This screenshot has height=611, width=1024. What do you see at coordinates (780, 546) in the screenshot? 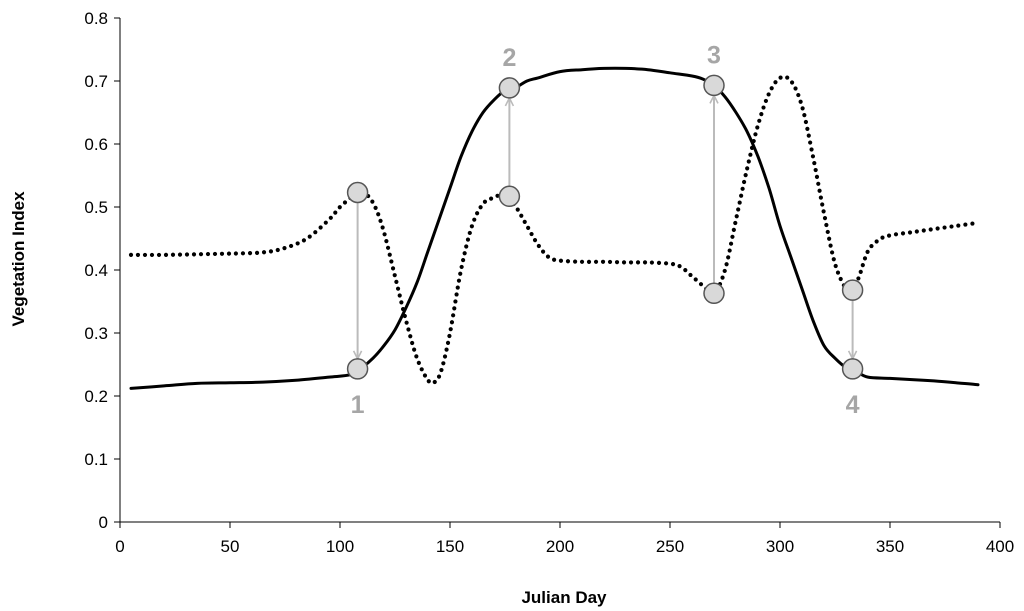
I see `x-tick-label: 300` at bounding box center [780, 546].